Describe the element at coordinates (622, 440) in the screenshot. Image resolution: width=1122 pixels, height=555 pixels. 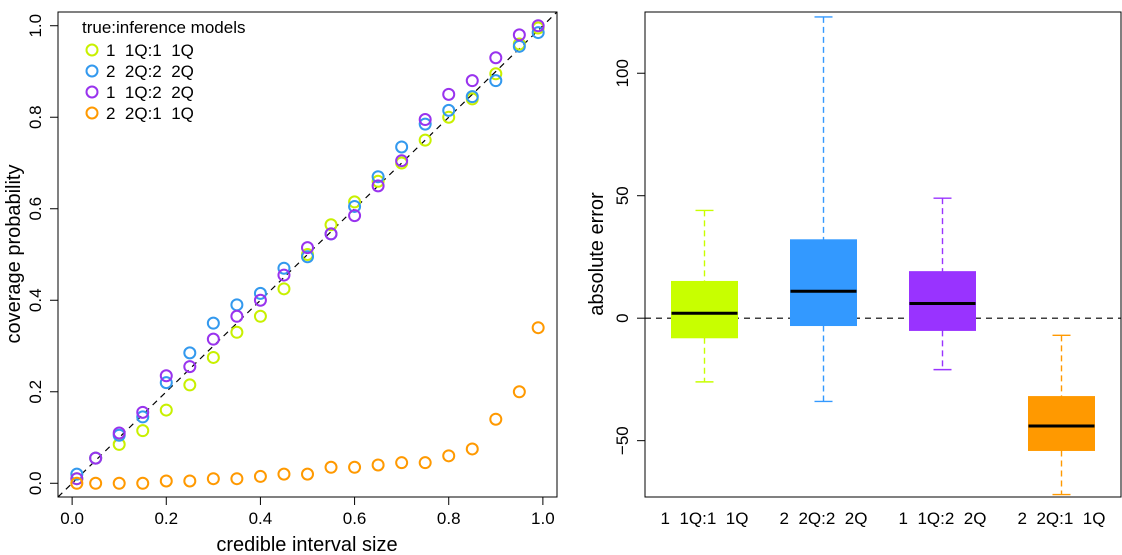
I see `y-tick-label: −50` at that location.